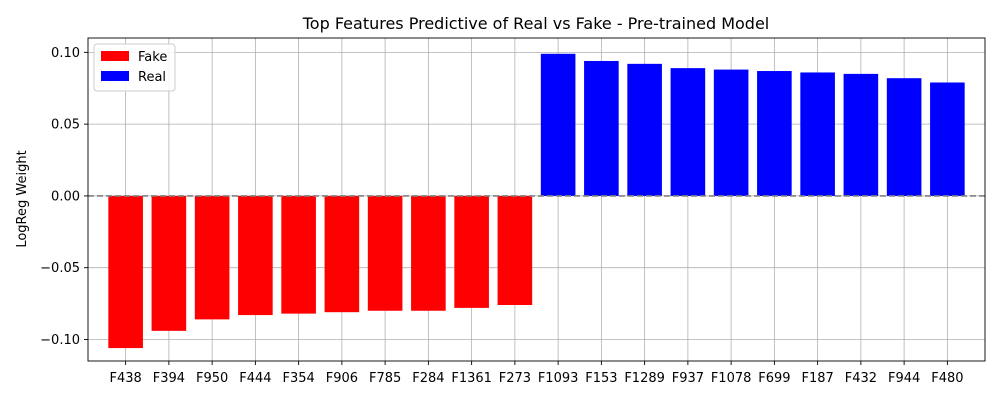 Image resolution: width=1000 pixels, height=400 pixels. I want to click on x-tick-label: F906, so click(342, 378).